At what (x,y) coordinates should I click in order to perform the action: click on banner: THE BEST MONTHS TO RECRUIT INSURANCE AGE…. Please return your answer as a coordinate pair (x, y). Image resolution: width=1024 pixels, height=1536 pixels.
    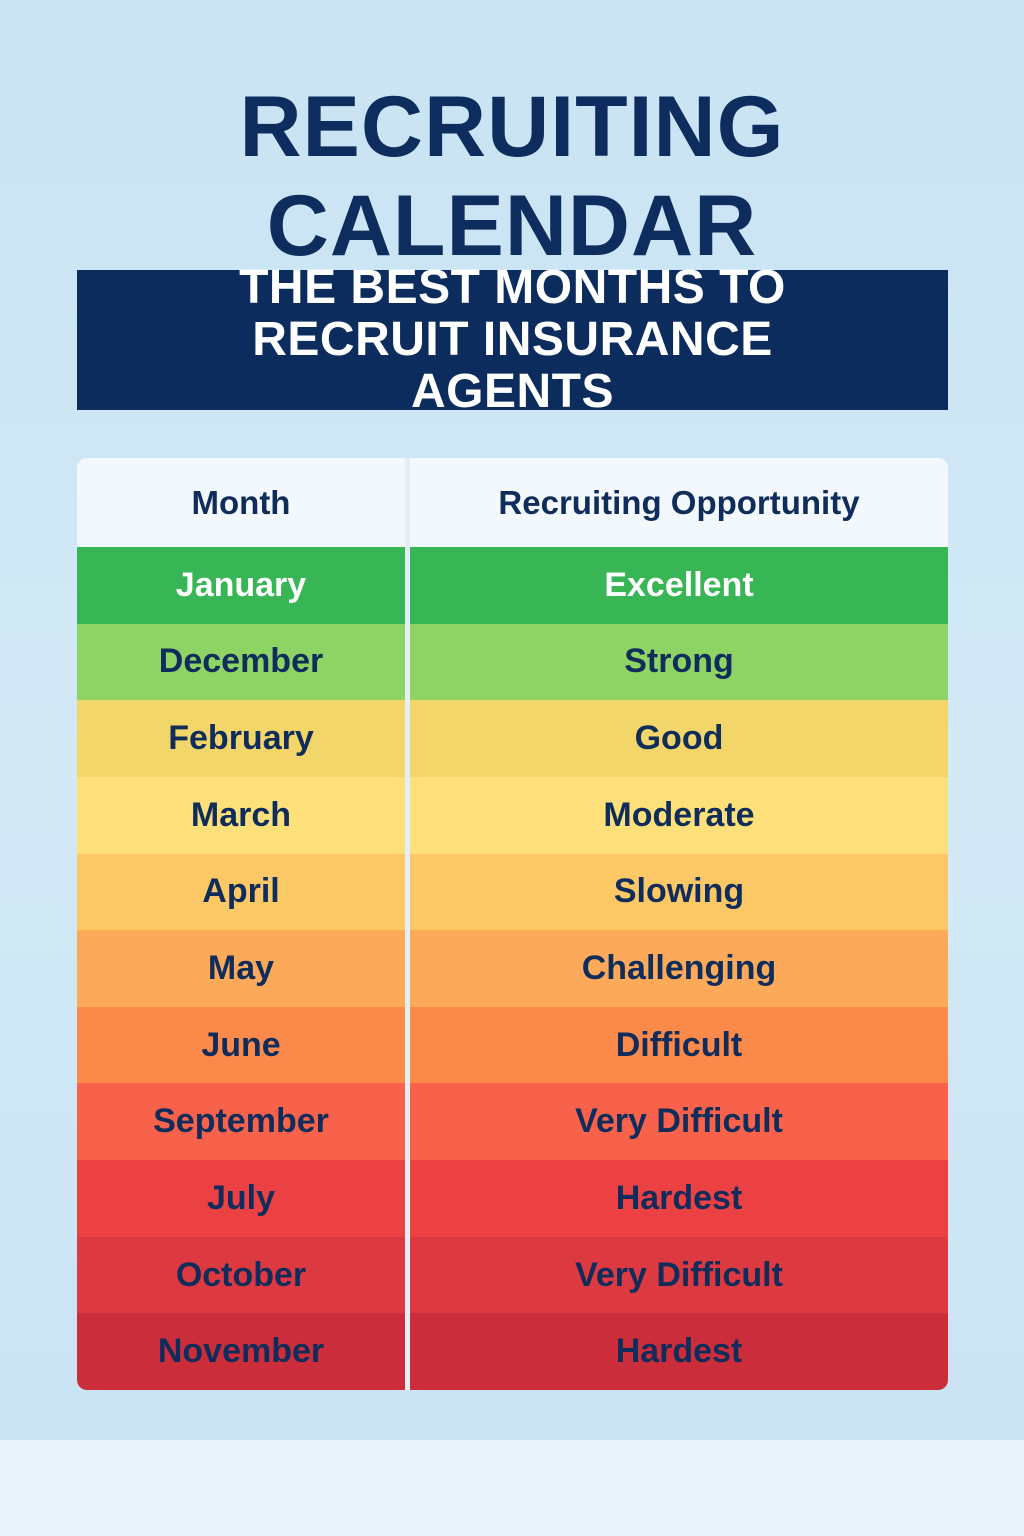
    Looking at the image, I should click on (512, 340).